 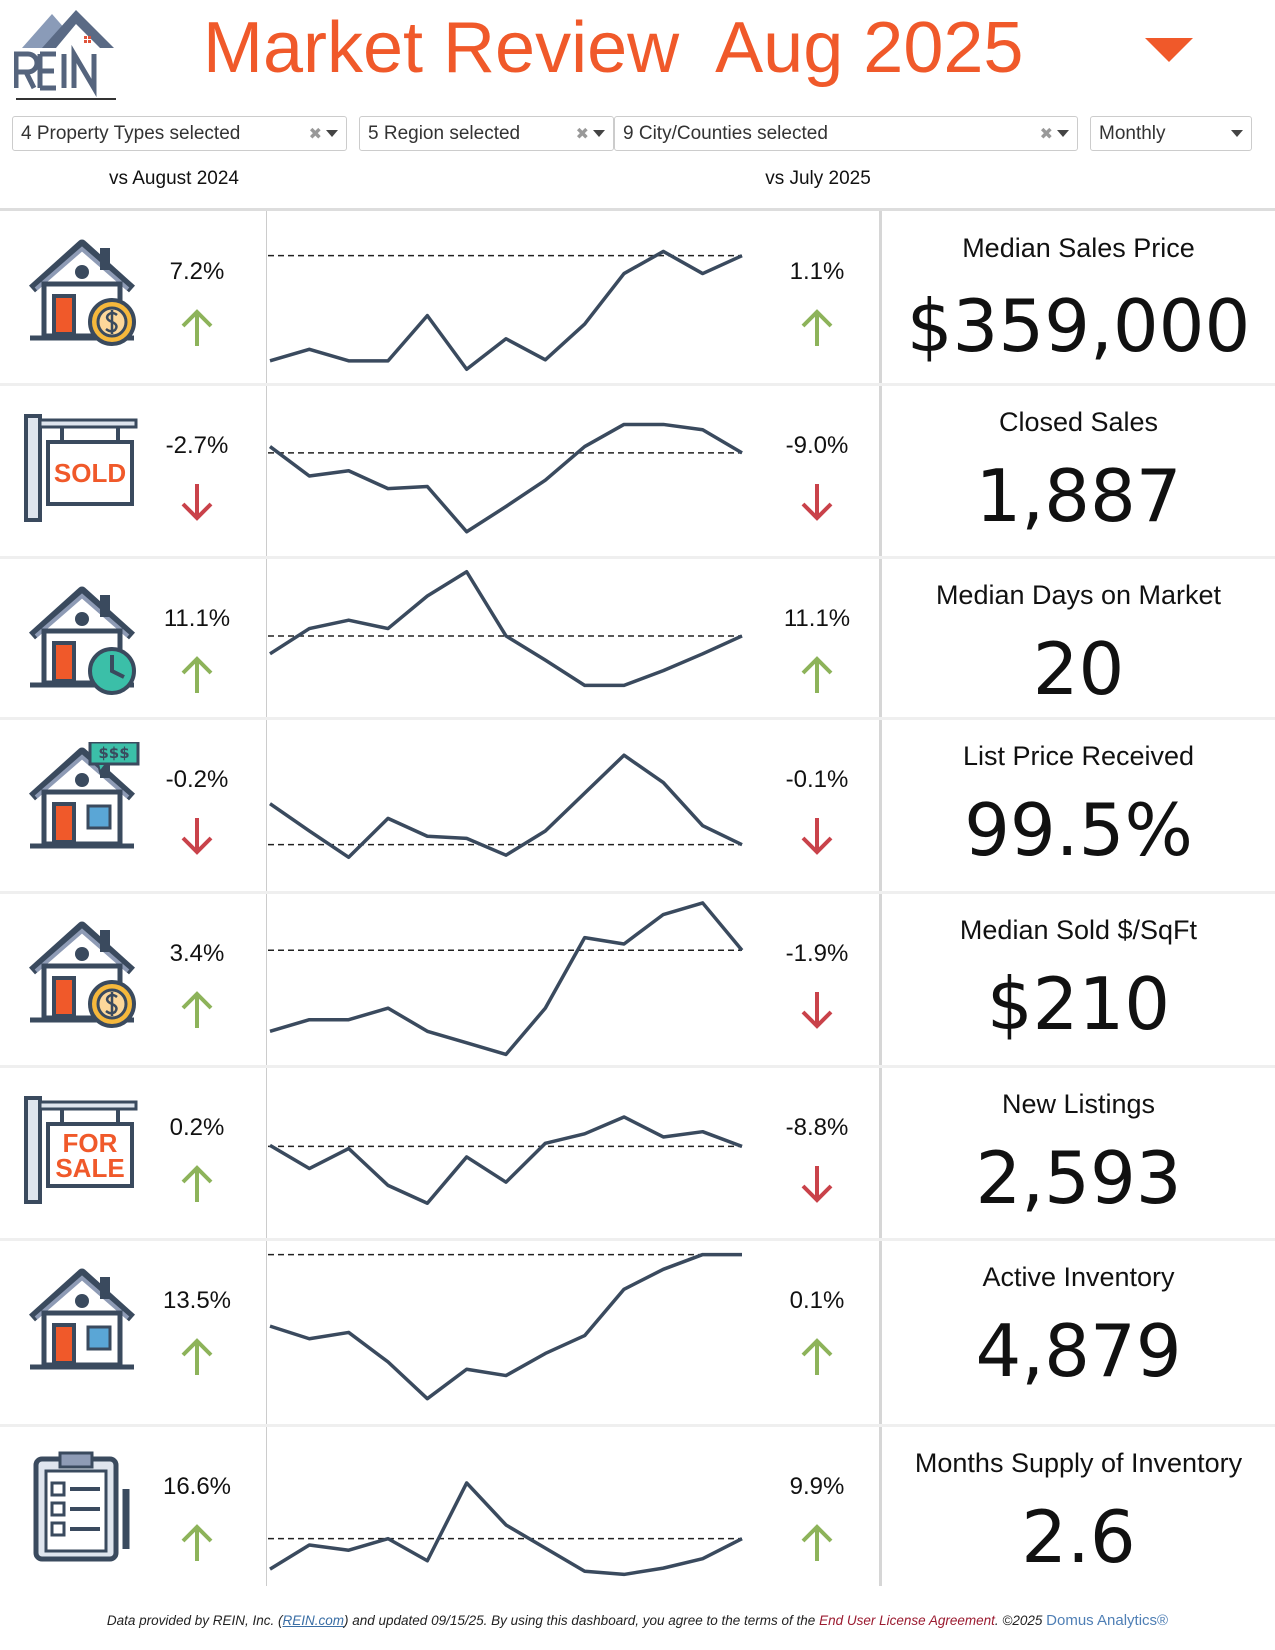 I want to click on for-sale-sign-icon: FOR SALE, so click(x=82, y=1150).